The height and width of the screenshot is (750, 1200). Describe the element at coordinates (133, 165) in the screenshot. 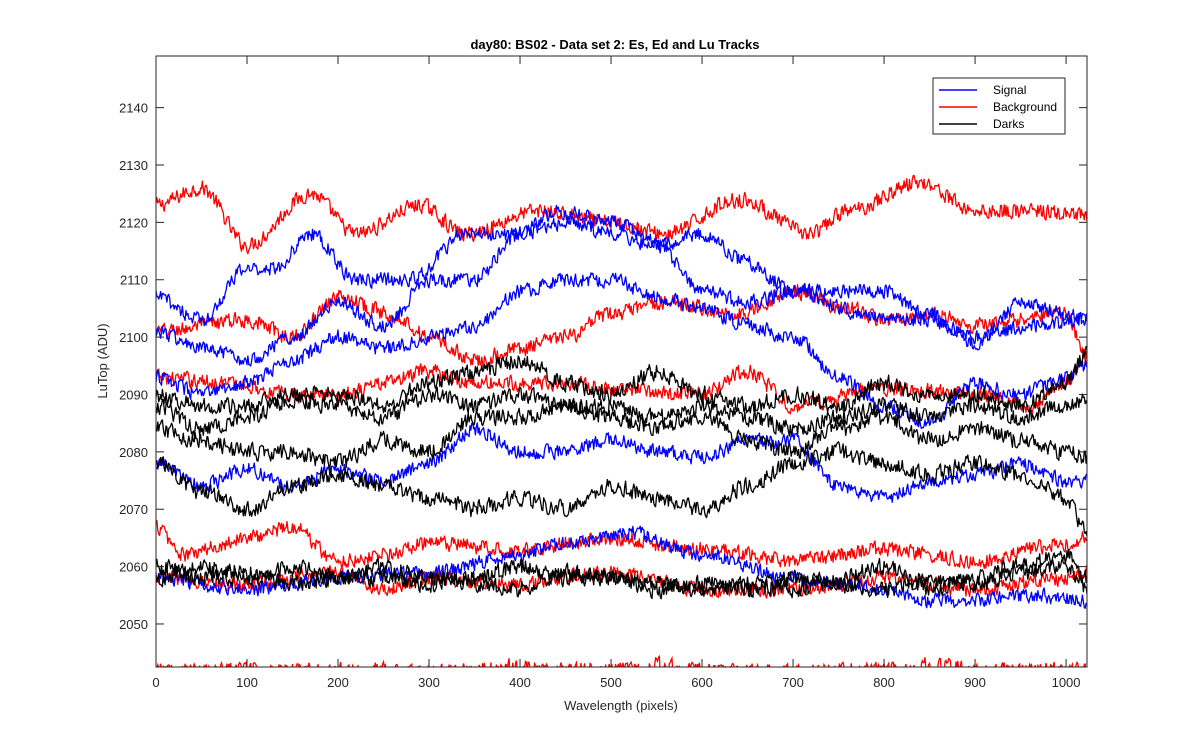

I see `y-tick-label: 2130` at that location.